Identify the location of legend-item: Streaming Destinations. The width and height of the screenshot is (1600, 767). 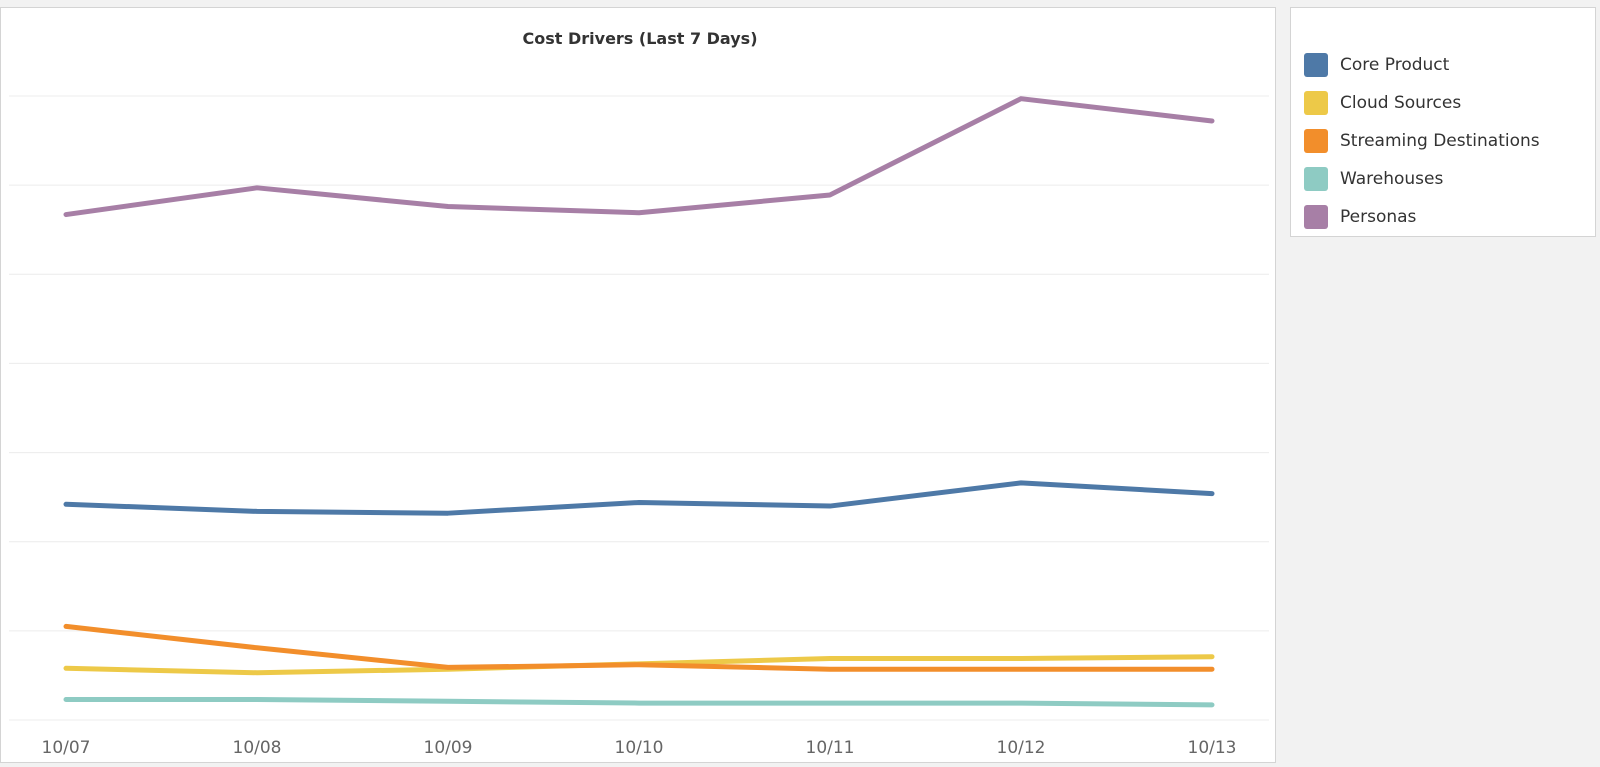
(1449, 141).